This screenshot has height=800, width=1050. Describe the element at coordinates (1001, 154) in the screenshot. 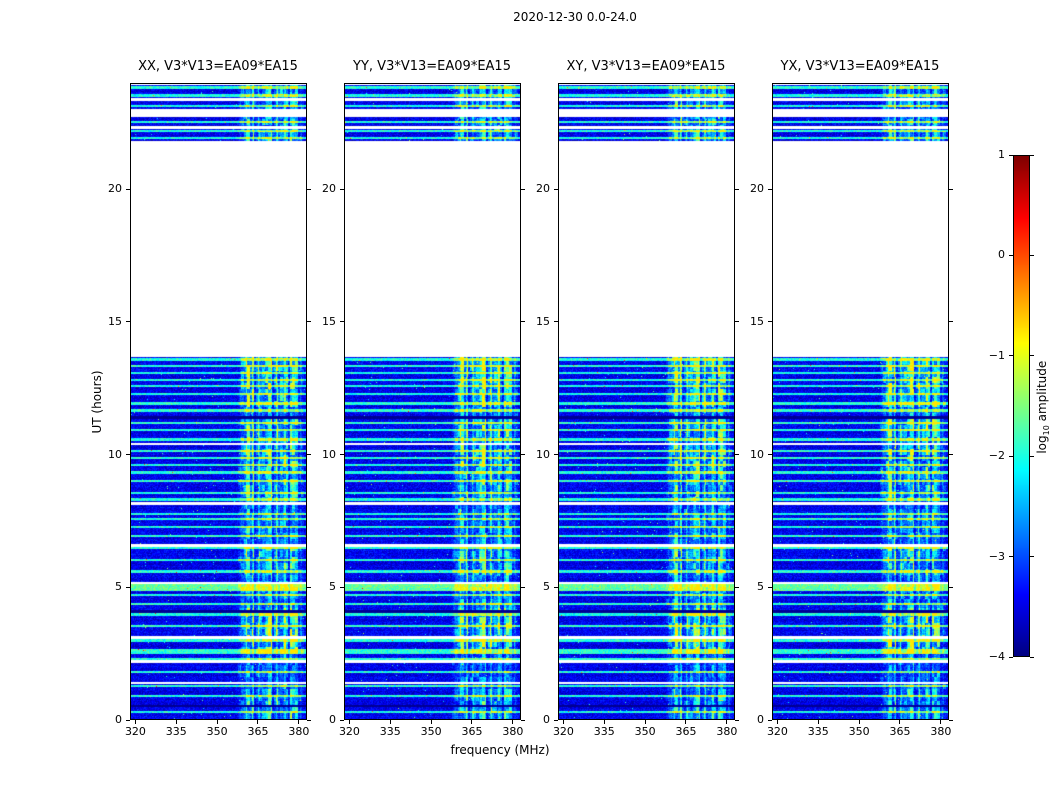

I see `colorbar-tick-label: 1` at that location.